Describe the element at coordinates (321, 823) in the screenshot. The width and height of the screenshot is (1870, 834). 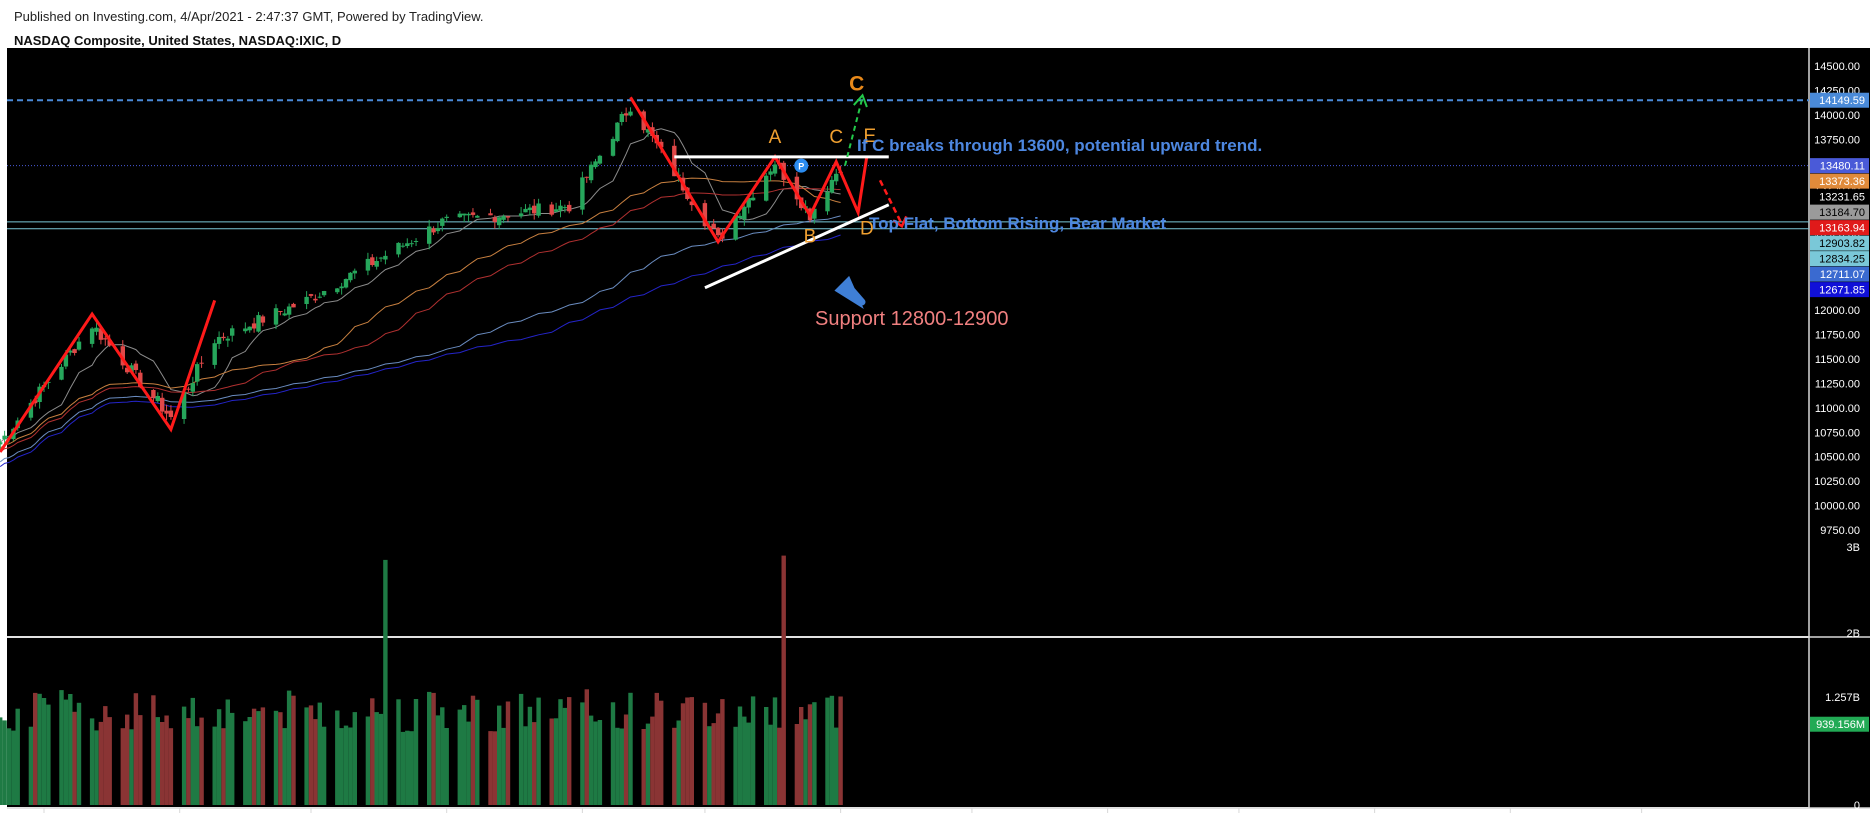
I see `time-tick-label: Dec` at that location.